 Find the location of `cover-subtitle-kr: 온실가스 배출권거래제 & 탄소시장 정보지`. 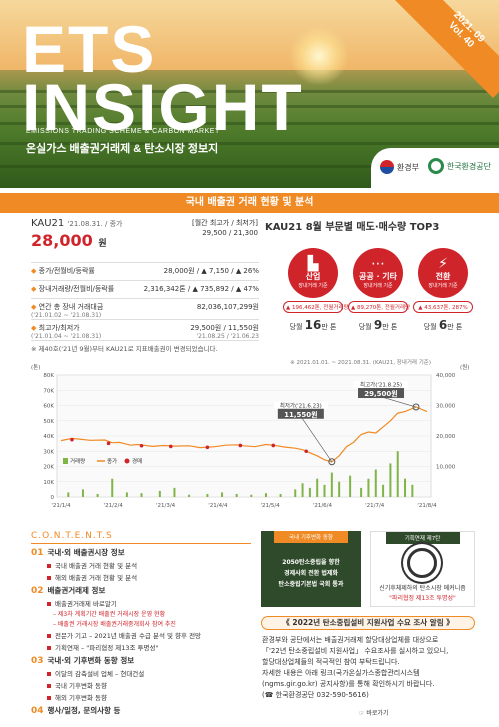

cover-subtitle-kr: 온실가스 배출권거래제 & 탄소시장 정보지 is located at coordinates (122, 149).